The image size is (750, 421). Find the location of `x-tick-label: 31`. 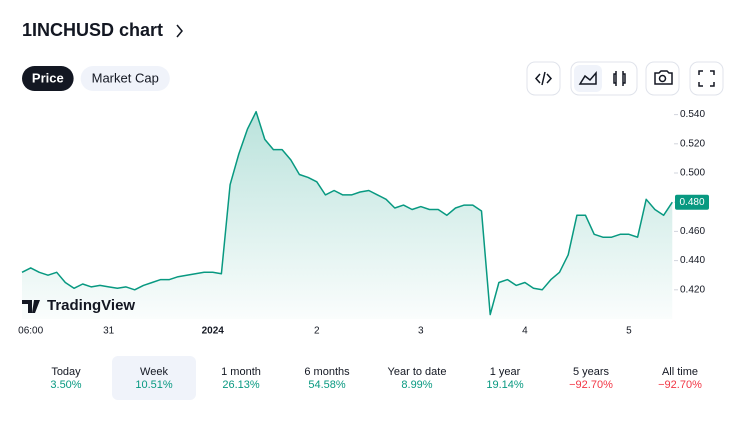

x-tick-label: 31 is located at coordinates (109, 331).